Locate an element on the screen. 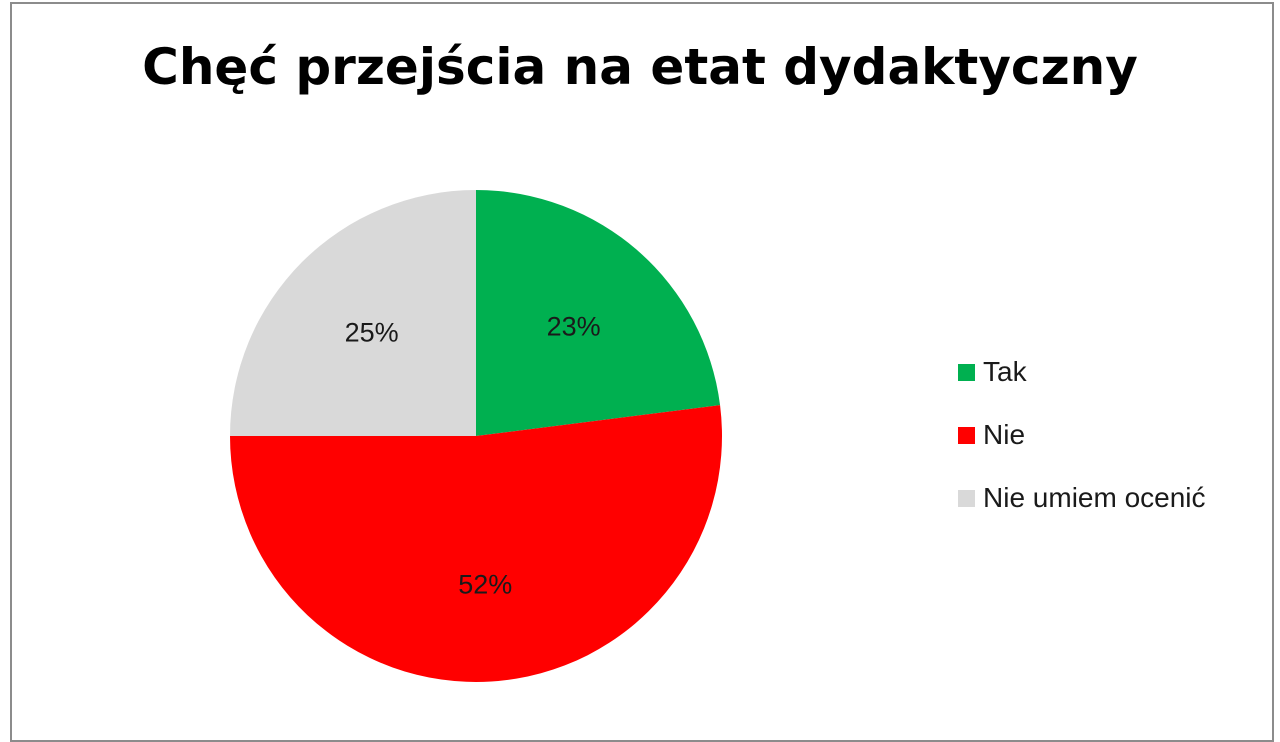 Image resolution: width=1280 pixels, height=742 pixels. slice-label-nie-umiem-ocenic: 25% is located at coordinates (372, 333).